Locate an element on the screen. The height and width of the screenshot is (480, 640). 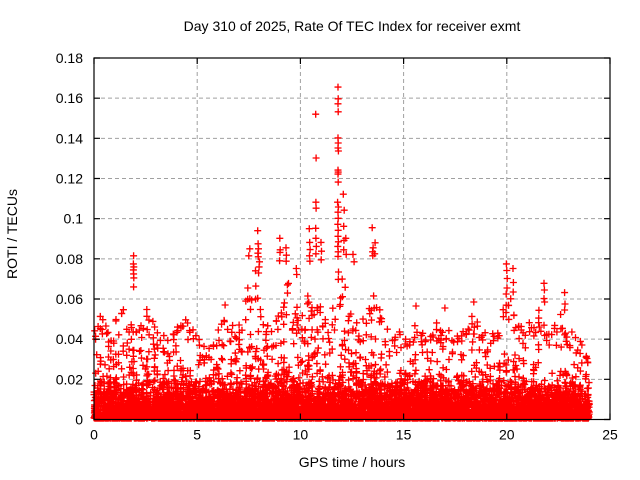
y-tick-label: 0 is located at coordinates (79, 420).